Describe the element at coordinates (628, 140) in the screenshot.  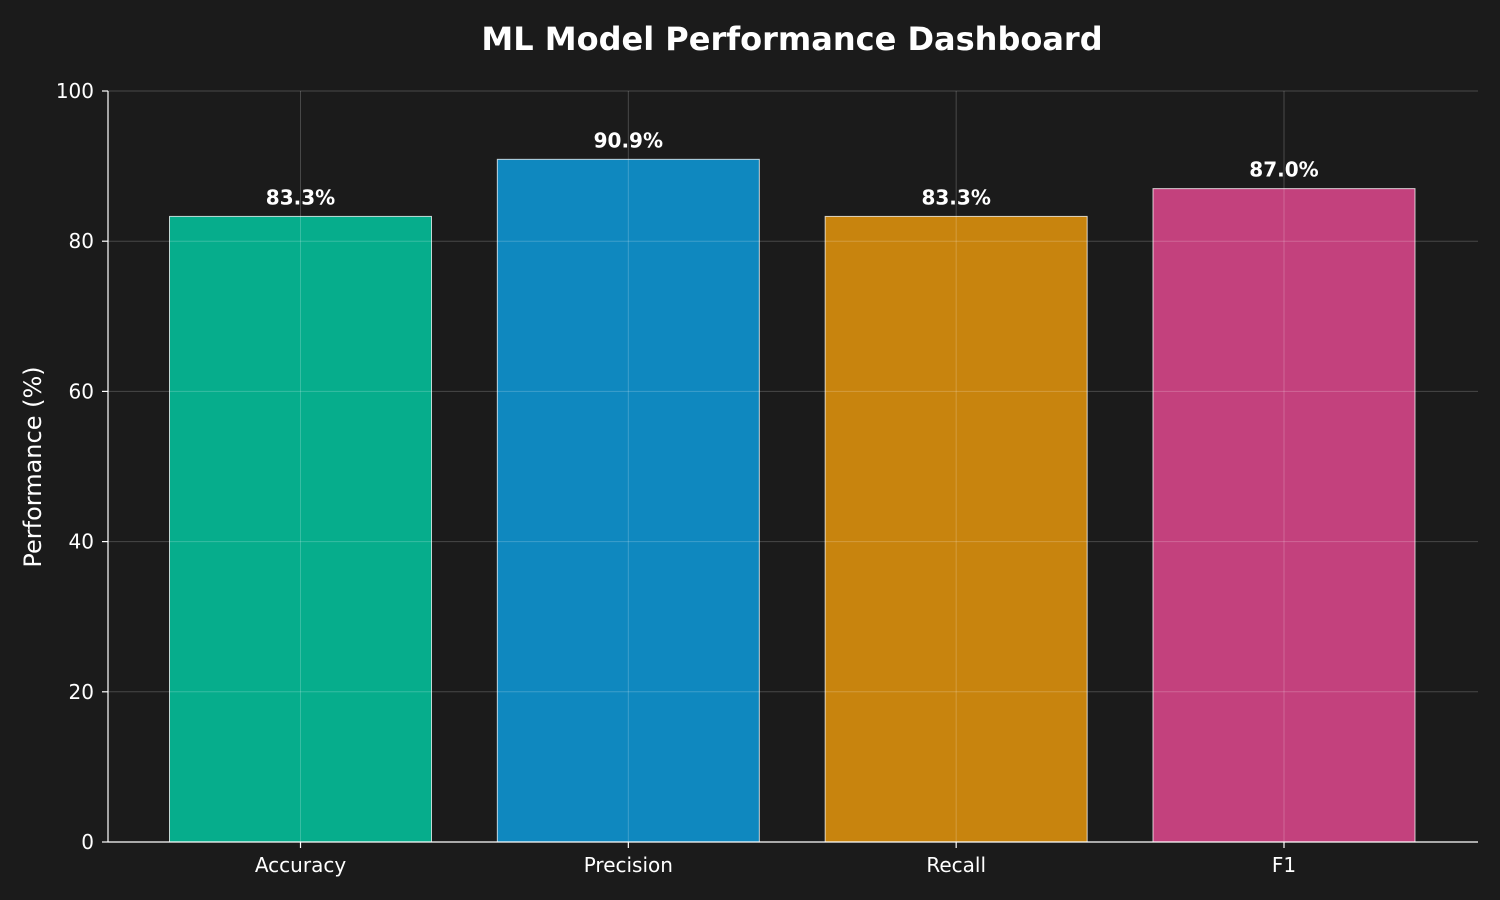
I see `value-label-precision: 90.9%` at that location.